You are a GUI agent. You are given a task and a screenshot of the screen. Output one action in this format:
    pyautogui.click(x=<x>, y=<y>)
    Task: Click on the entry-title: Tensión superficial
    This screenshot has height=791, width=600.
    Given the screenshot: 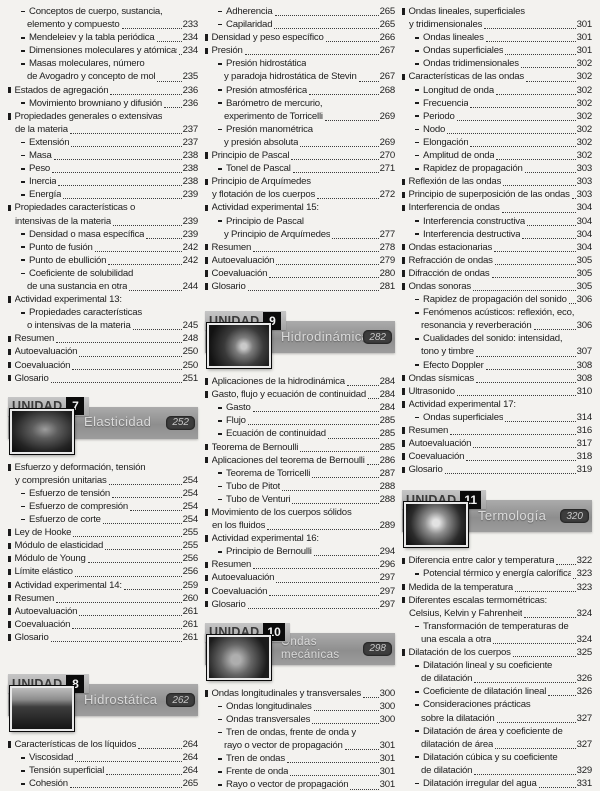 What is the action you would take?
    pyautogui.click(x=67, y=771)
    